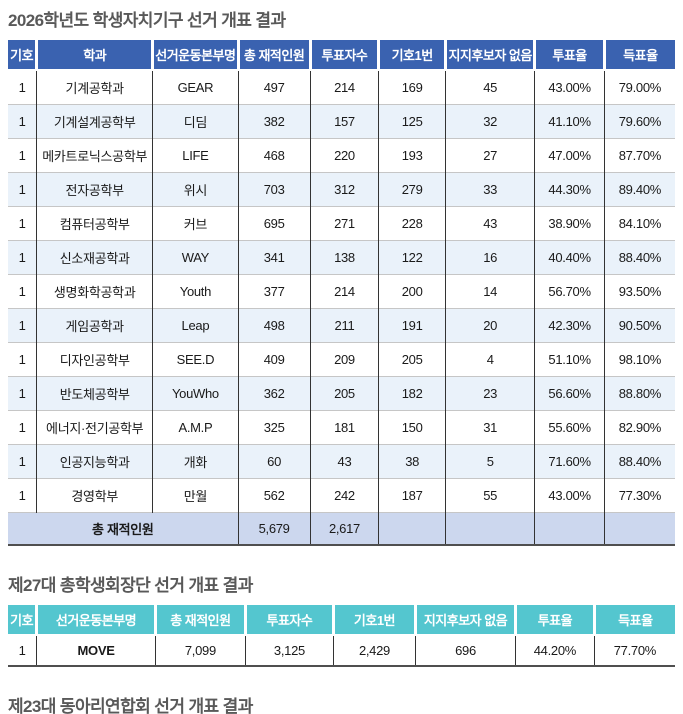  What do you see at coordinates (195, 291) in the screenshot?
I see `table-cell: Youth` at bounding box center [195, 291].